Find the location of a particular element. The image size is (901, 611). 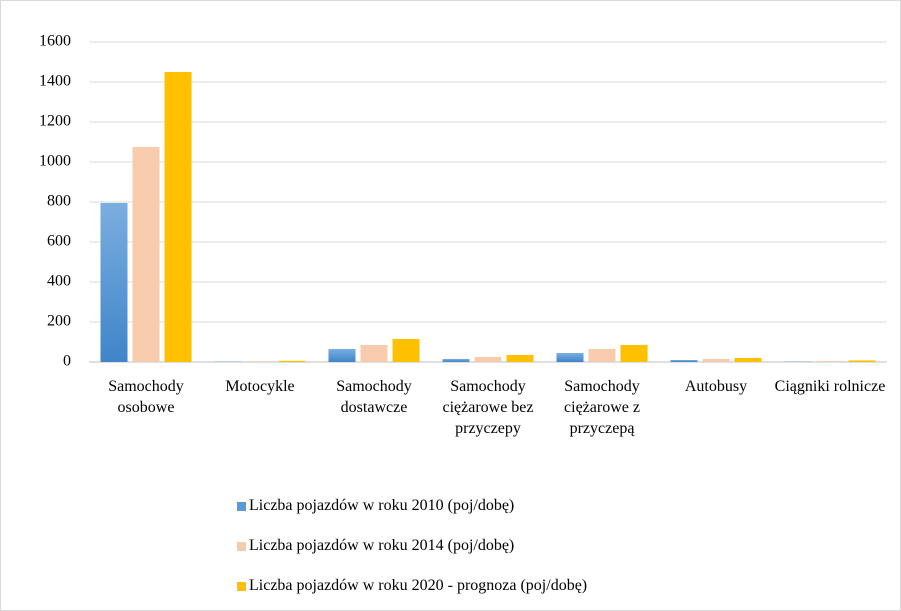

legend-item: Liczba pojazdów w roku 2014 (poj/dobę) is located at coordinates (375, 546).